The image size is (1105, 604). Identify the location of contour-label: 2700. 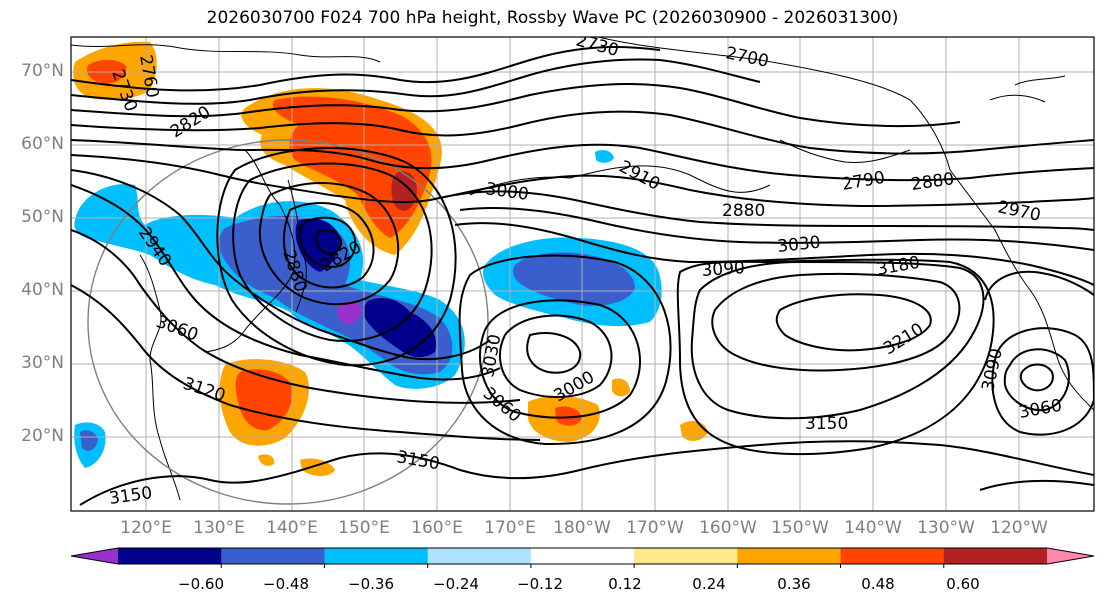
(747, 57).